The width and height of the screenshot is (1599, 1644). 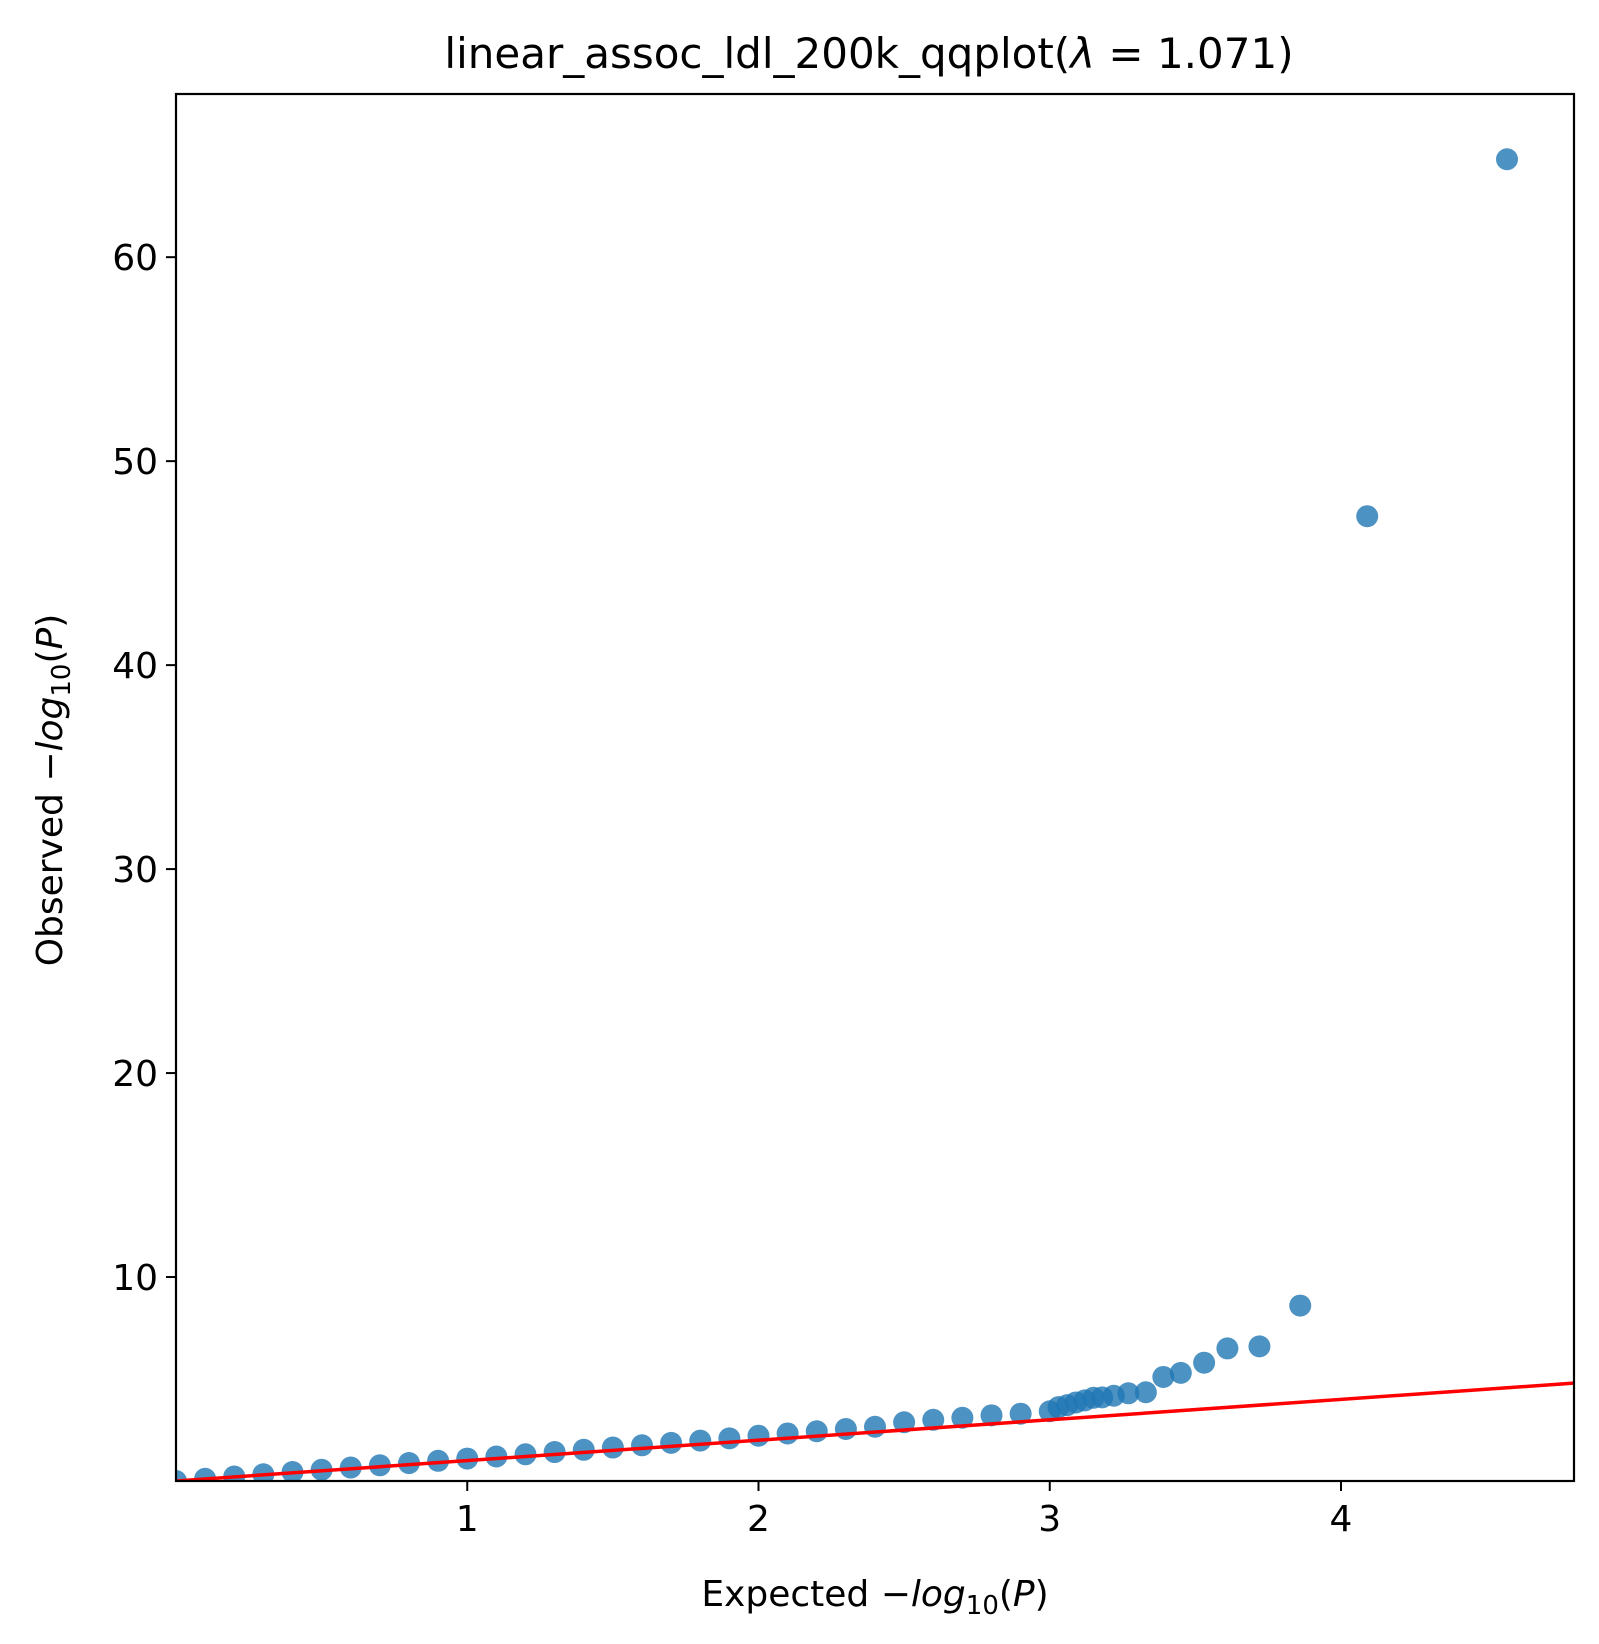 I want to click on x-axis-label: Expected −log10(P), so click(x=874, y=1597).